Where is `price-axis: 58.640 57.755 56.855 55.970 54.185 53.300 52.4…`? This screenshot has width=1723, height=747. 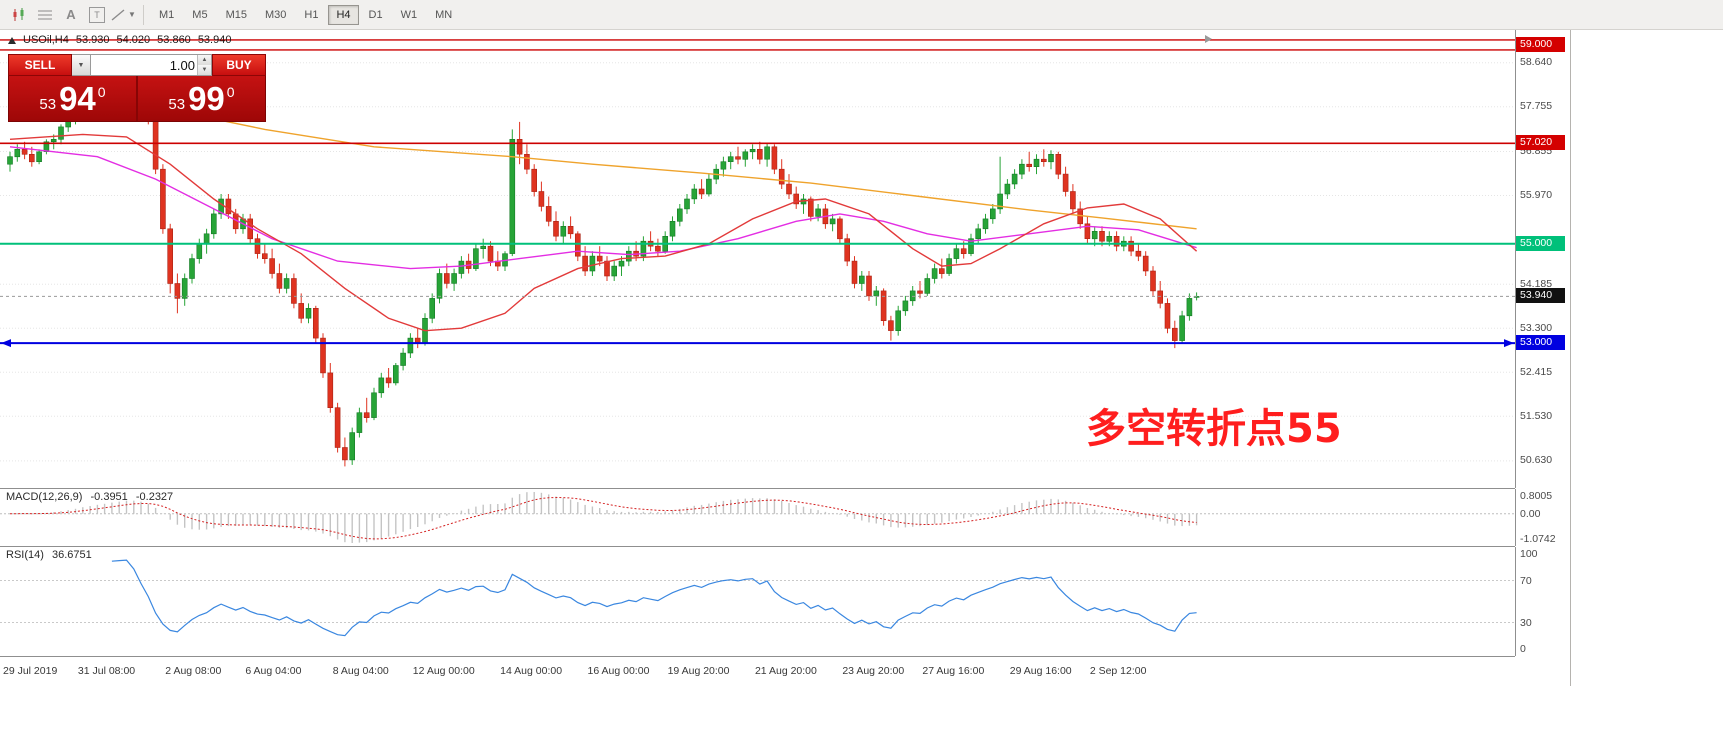 price-axis: 58.640 57.755 56.855 55.970 54.185 53.300 52.4… is located at coordinates (1542, 259).